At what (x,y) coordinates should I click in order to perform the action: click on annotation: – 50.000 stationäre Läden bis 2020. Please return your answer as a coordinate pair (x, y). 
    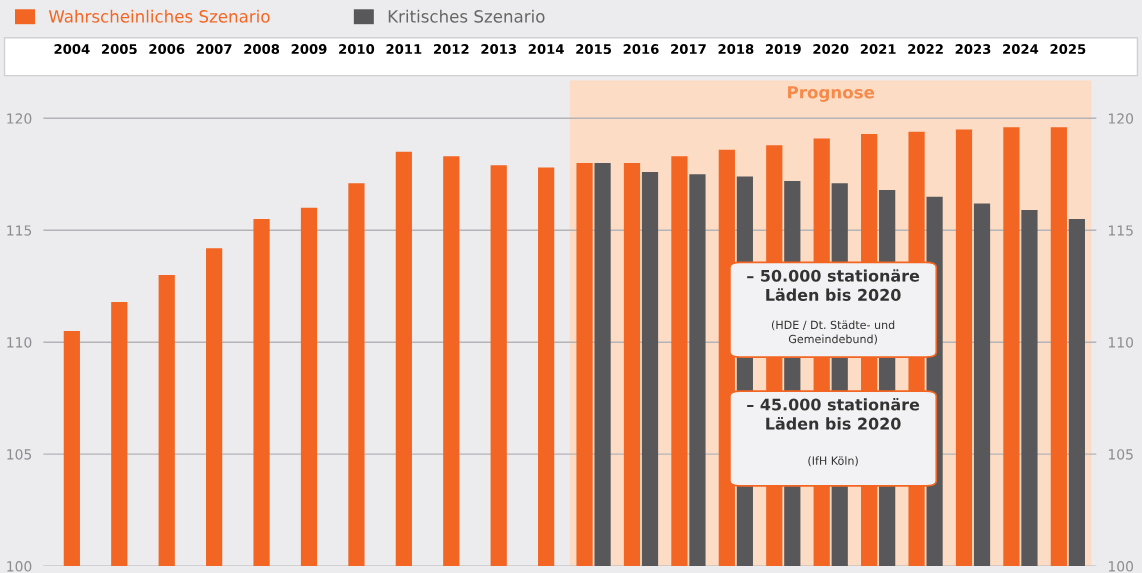
    Looking at the image, I should click on (833, 285).